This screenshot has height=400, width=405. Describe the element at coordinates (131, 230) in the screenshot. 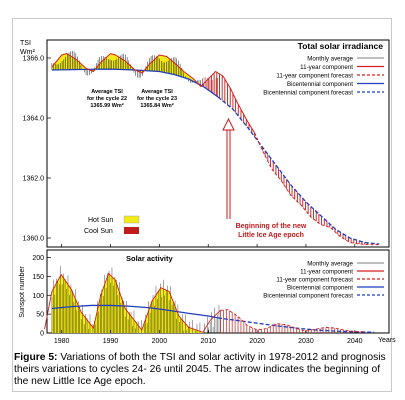

I see `cool-sun-swatch` at that location.